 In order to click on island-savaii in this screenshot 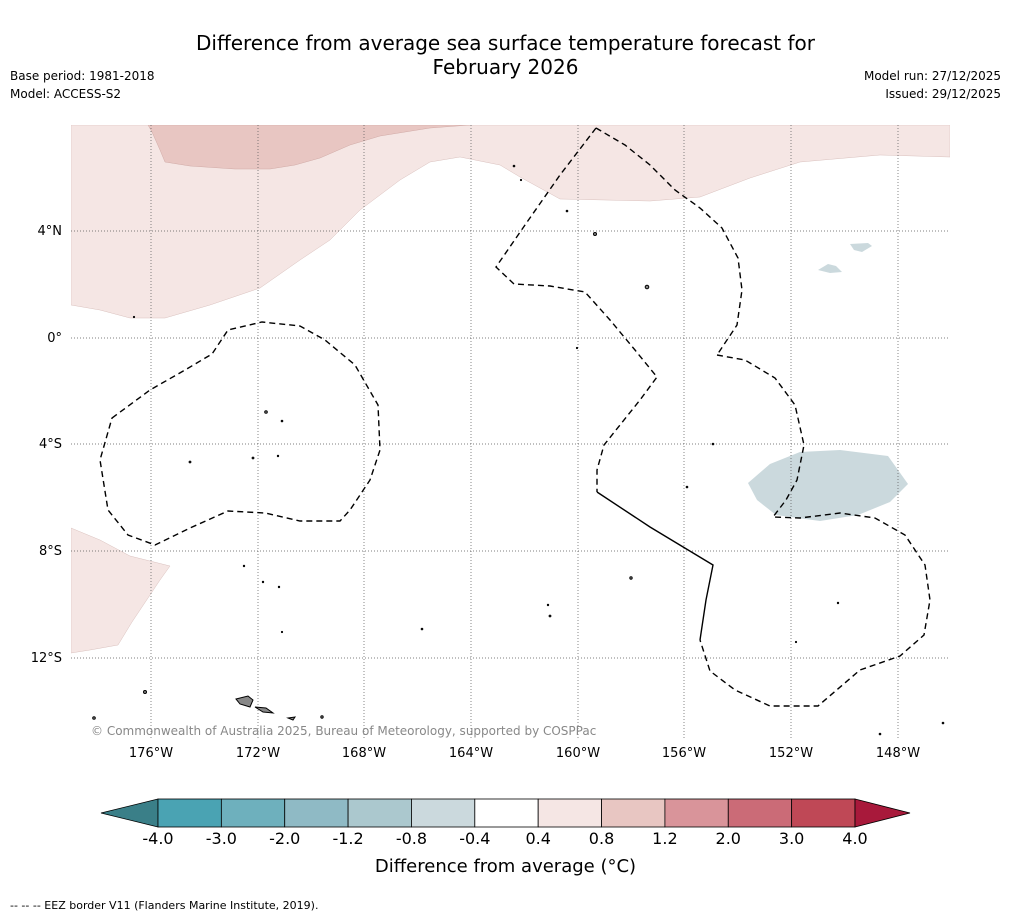, I will do `click(244, 701)`.